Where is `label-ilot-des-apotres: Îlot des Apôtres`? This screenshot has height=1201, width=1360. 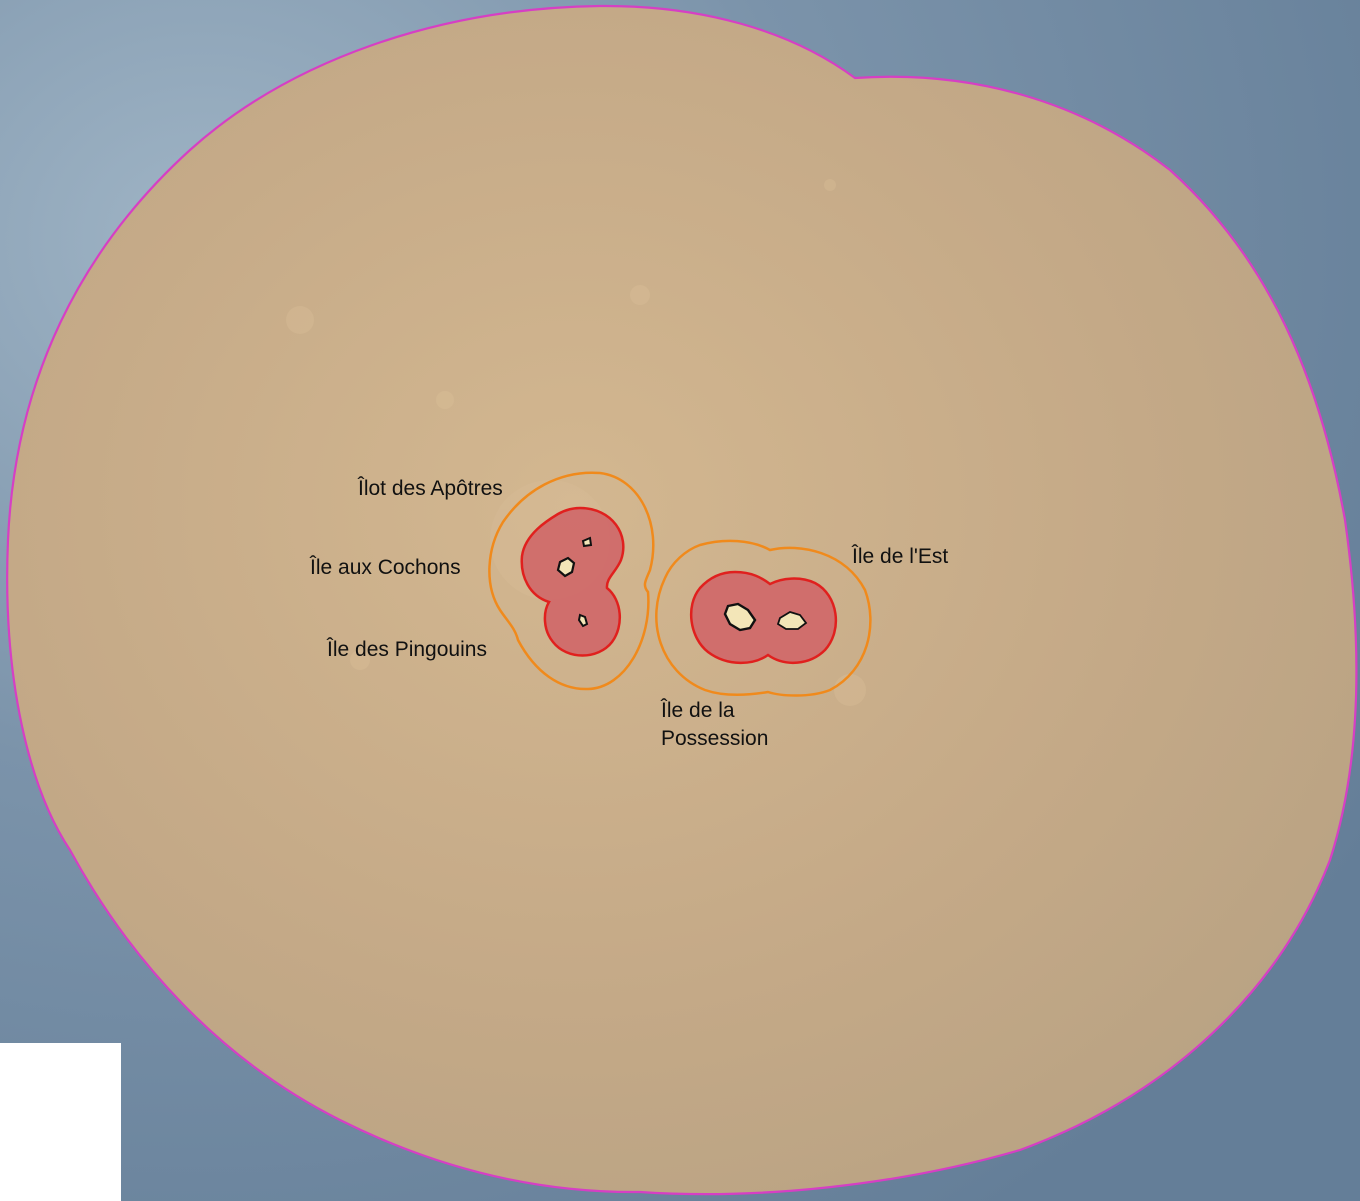 label-ilot-des-apotres: Îlot des Apôtres is located at coordinates (430, 488).